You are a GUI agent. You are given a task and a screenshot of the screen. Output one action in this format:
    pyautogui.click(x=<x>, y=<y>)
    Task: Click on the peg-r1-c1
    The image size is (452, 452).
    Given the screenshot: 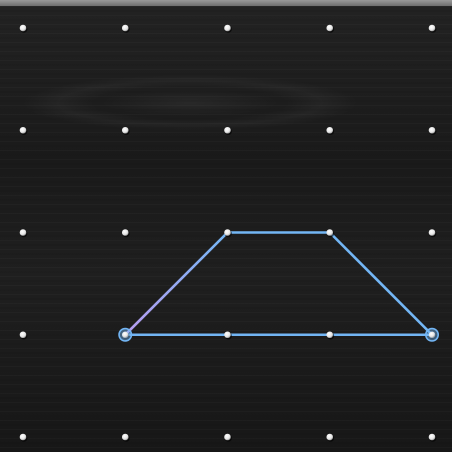 What is the action you would take?
    pyautogui.click(x=125, y=130)
    